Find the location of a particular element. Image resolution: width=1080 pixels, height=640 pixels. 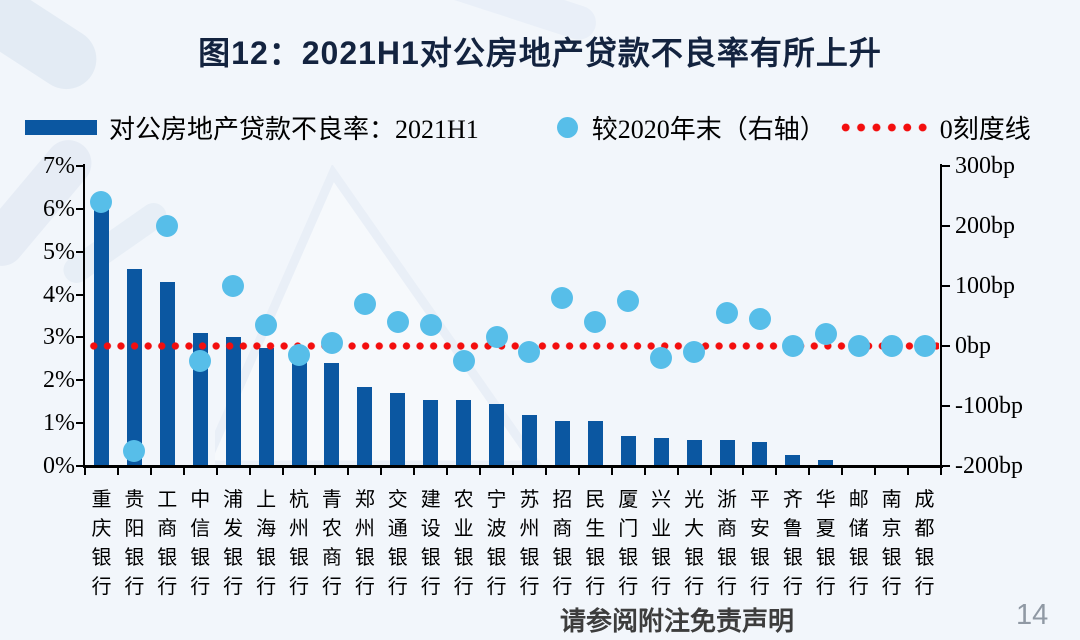

x-label-华夏银行: 华 夏 银 行 is located at coordinates (825, 543).